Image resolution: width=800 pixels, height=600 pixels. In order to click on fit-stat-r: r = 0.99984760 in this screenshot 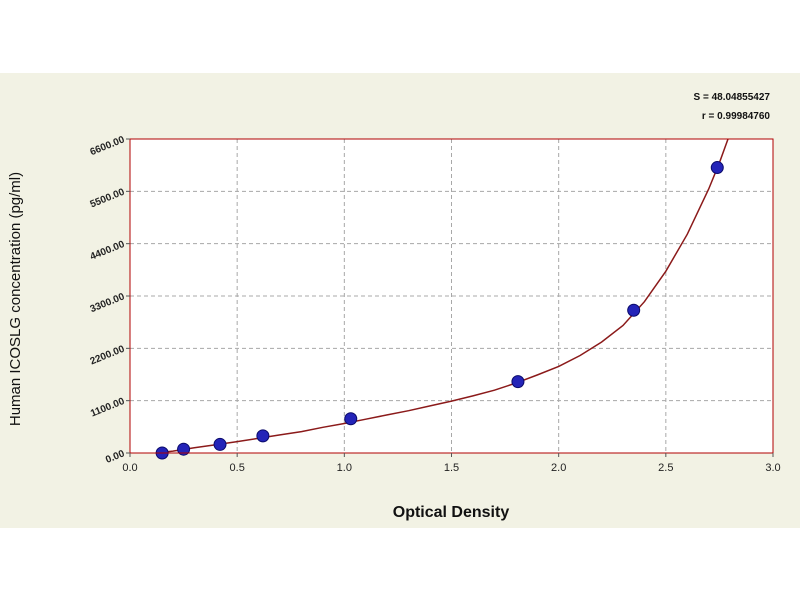, I will do `click(736, 116)`.